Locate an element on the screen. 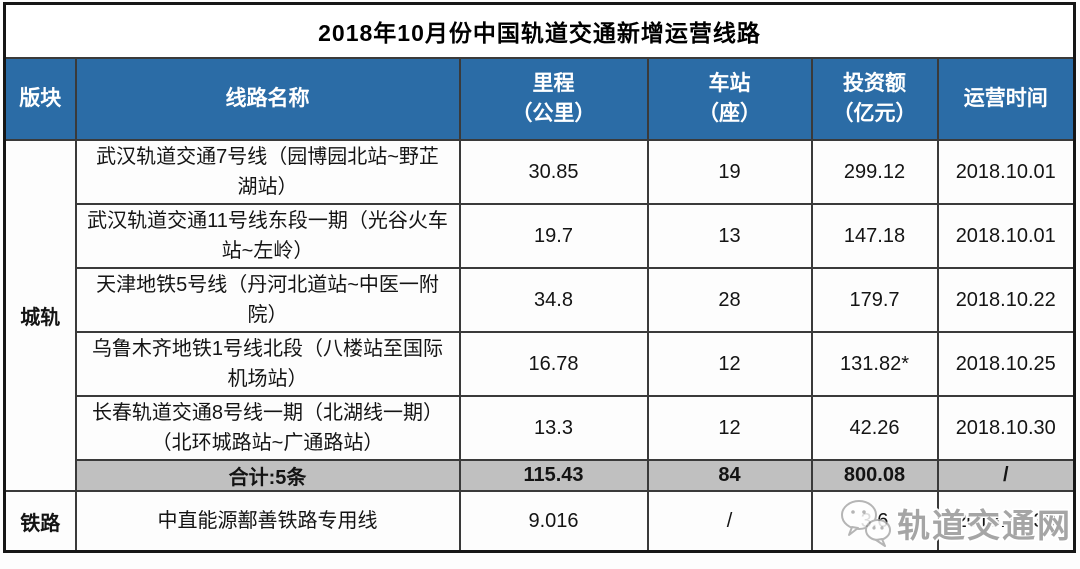  date-cell: 2018.10.22 is located at coordinates (1006, 300).